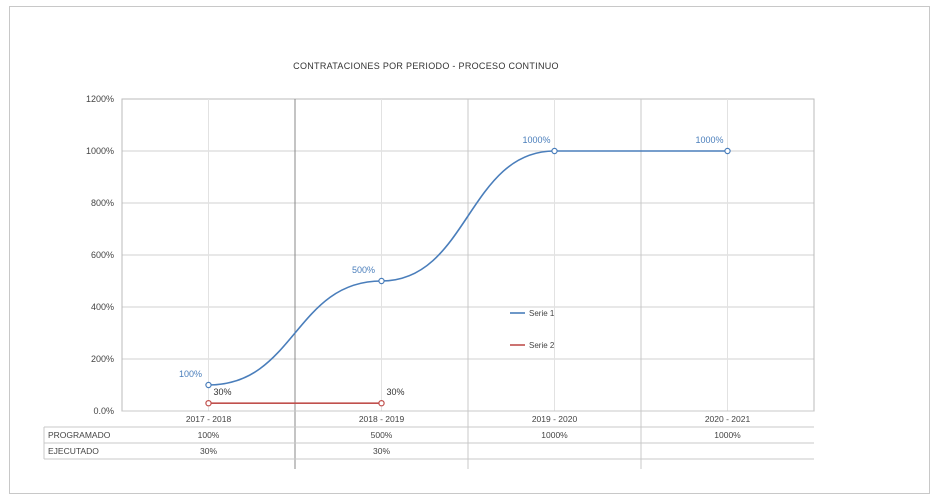 The image size is (940, 501). Describe the element at coordinates (102, 307) in the screenshot. I see `y-tick-label: 400%` at that location.